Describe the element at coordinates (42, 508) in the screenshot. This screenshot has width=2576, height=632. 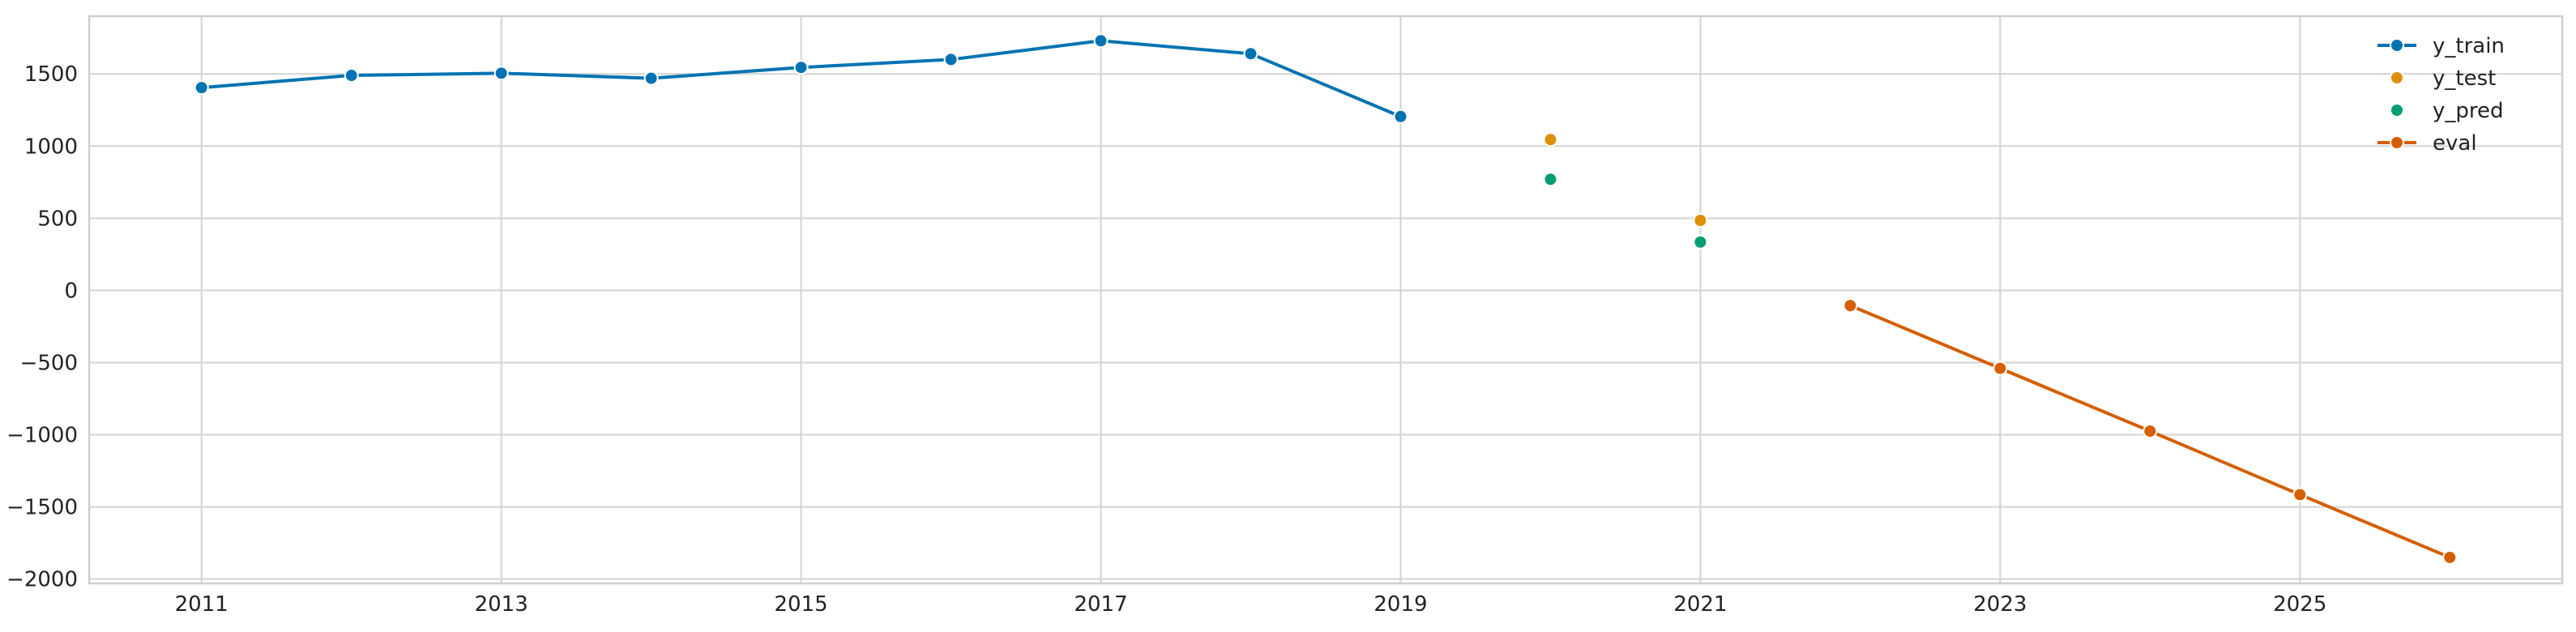
I see `y-tick-label: −1500` at that location.